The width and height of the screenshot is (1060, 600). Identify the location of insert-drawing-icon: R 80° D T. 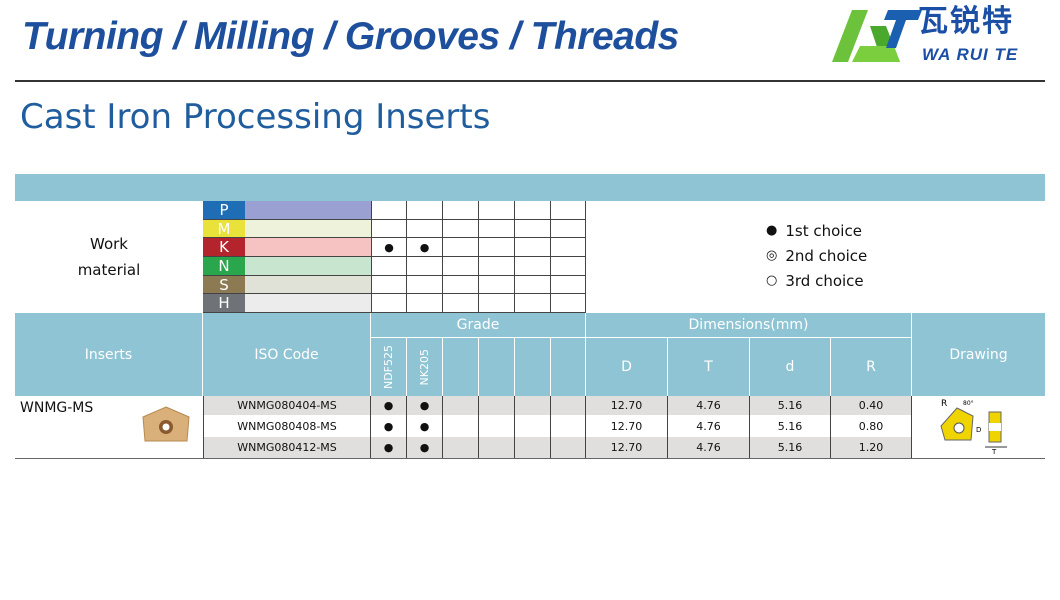
(979, 427).